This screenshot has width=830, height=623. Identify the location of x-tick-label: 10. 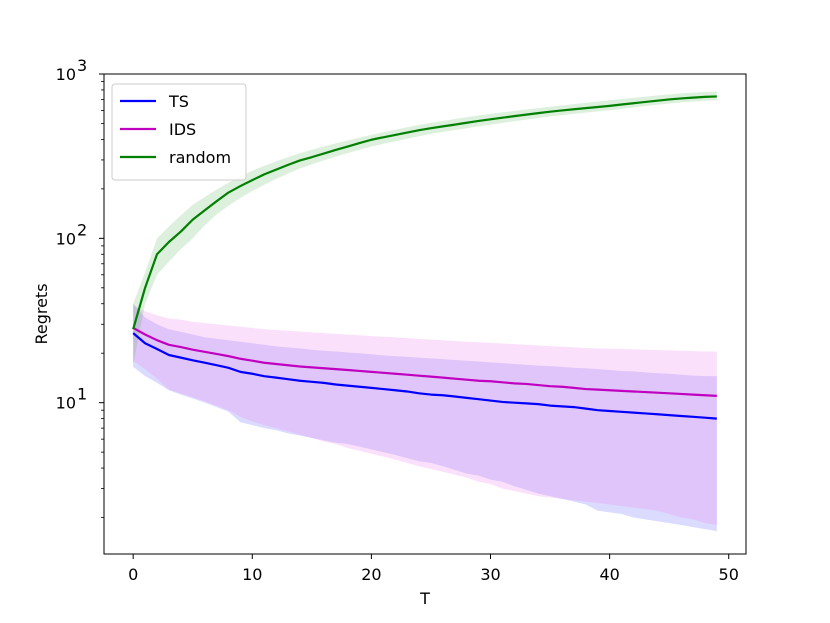
(252, 574).